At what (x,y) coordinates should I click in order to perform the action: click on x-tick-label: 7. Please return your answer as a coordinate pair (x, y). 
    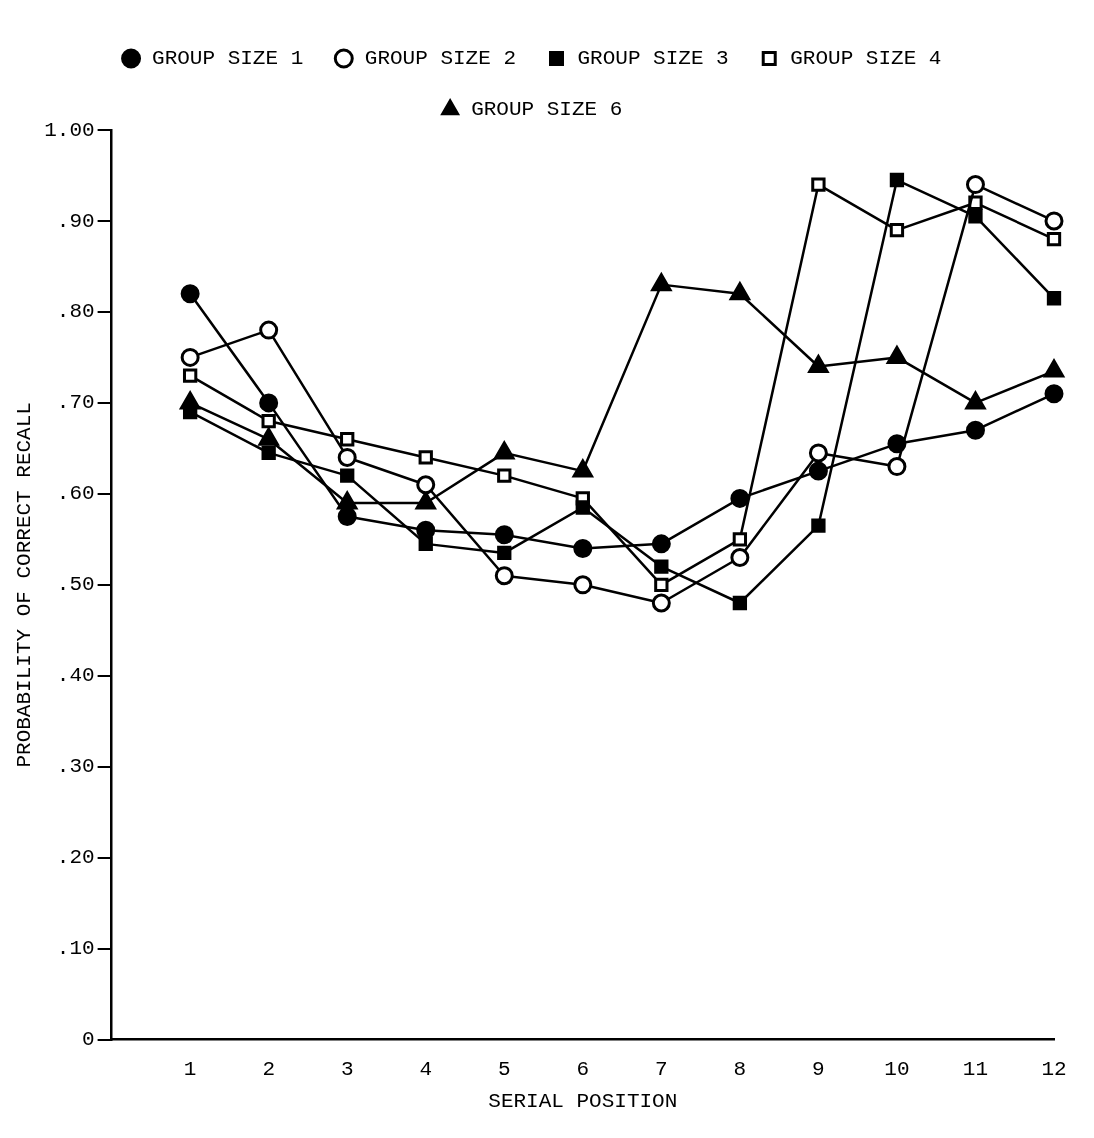
    Looking at the image, I should click on (661, 1069).